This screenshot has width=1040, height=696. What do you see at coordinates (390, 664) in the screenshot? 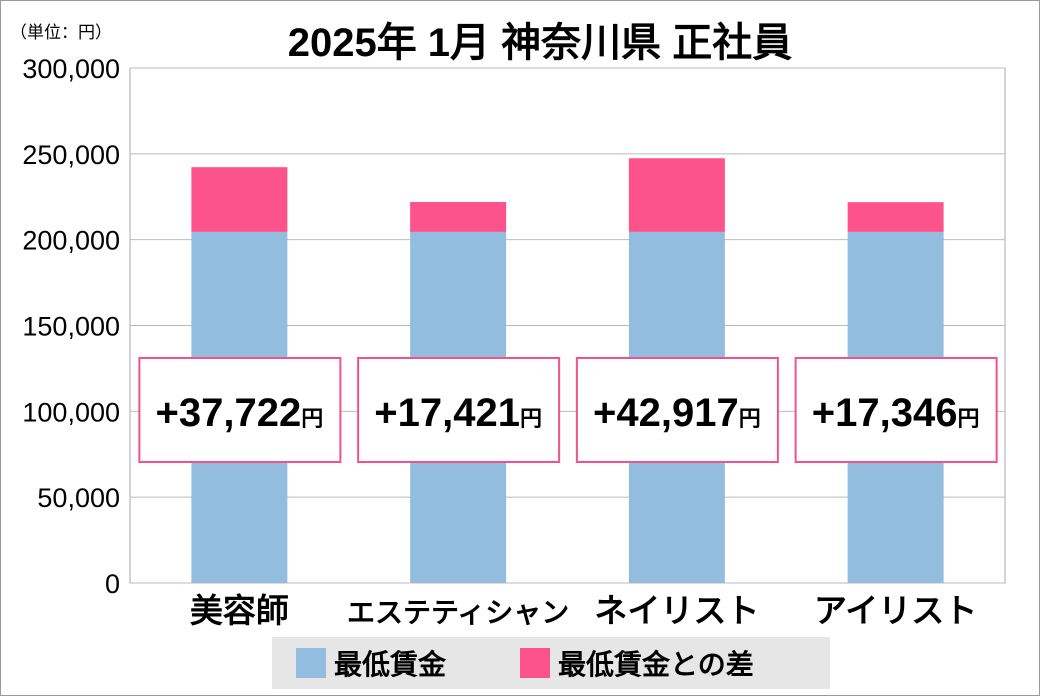
I see `legend-label: 最低賃金` at bounding box center [390, 664].